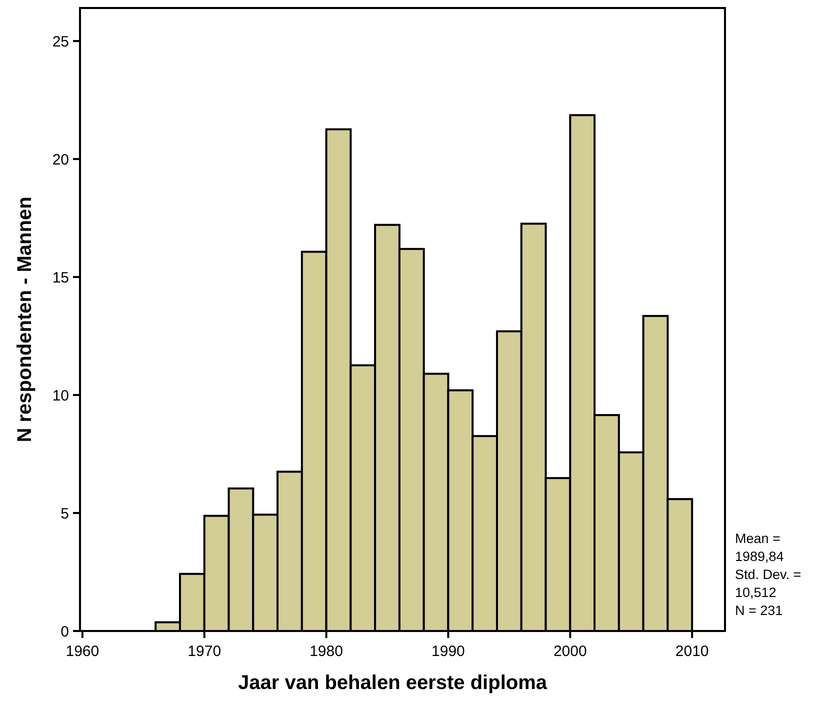  Describe the element at coordinates (448, 651) in the screenshot. I see `x-tick-label: 1990` at that location.